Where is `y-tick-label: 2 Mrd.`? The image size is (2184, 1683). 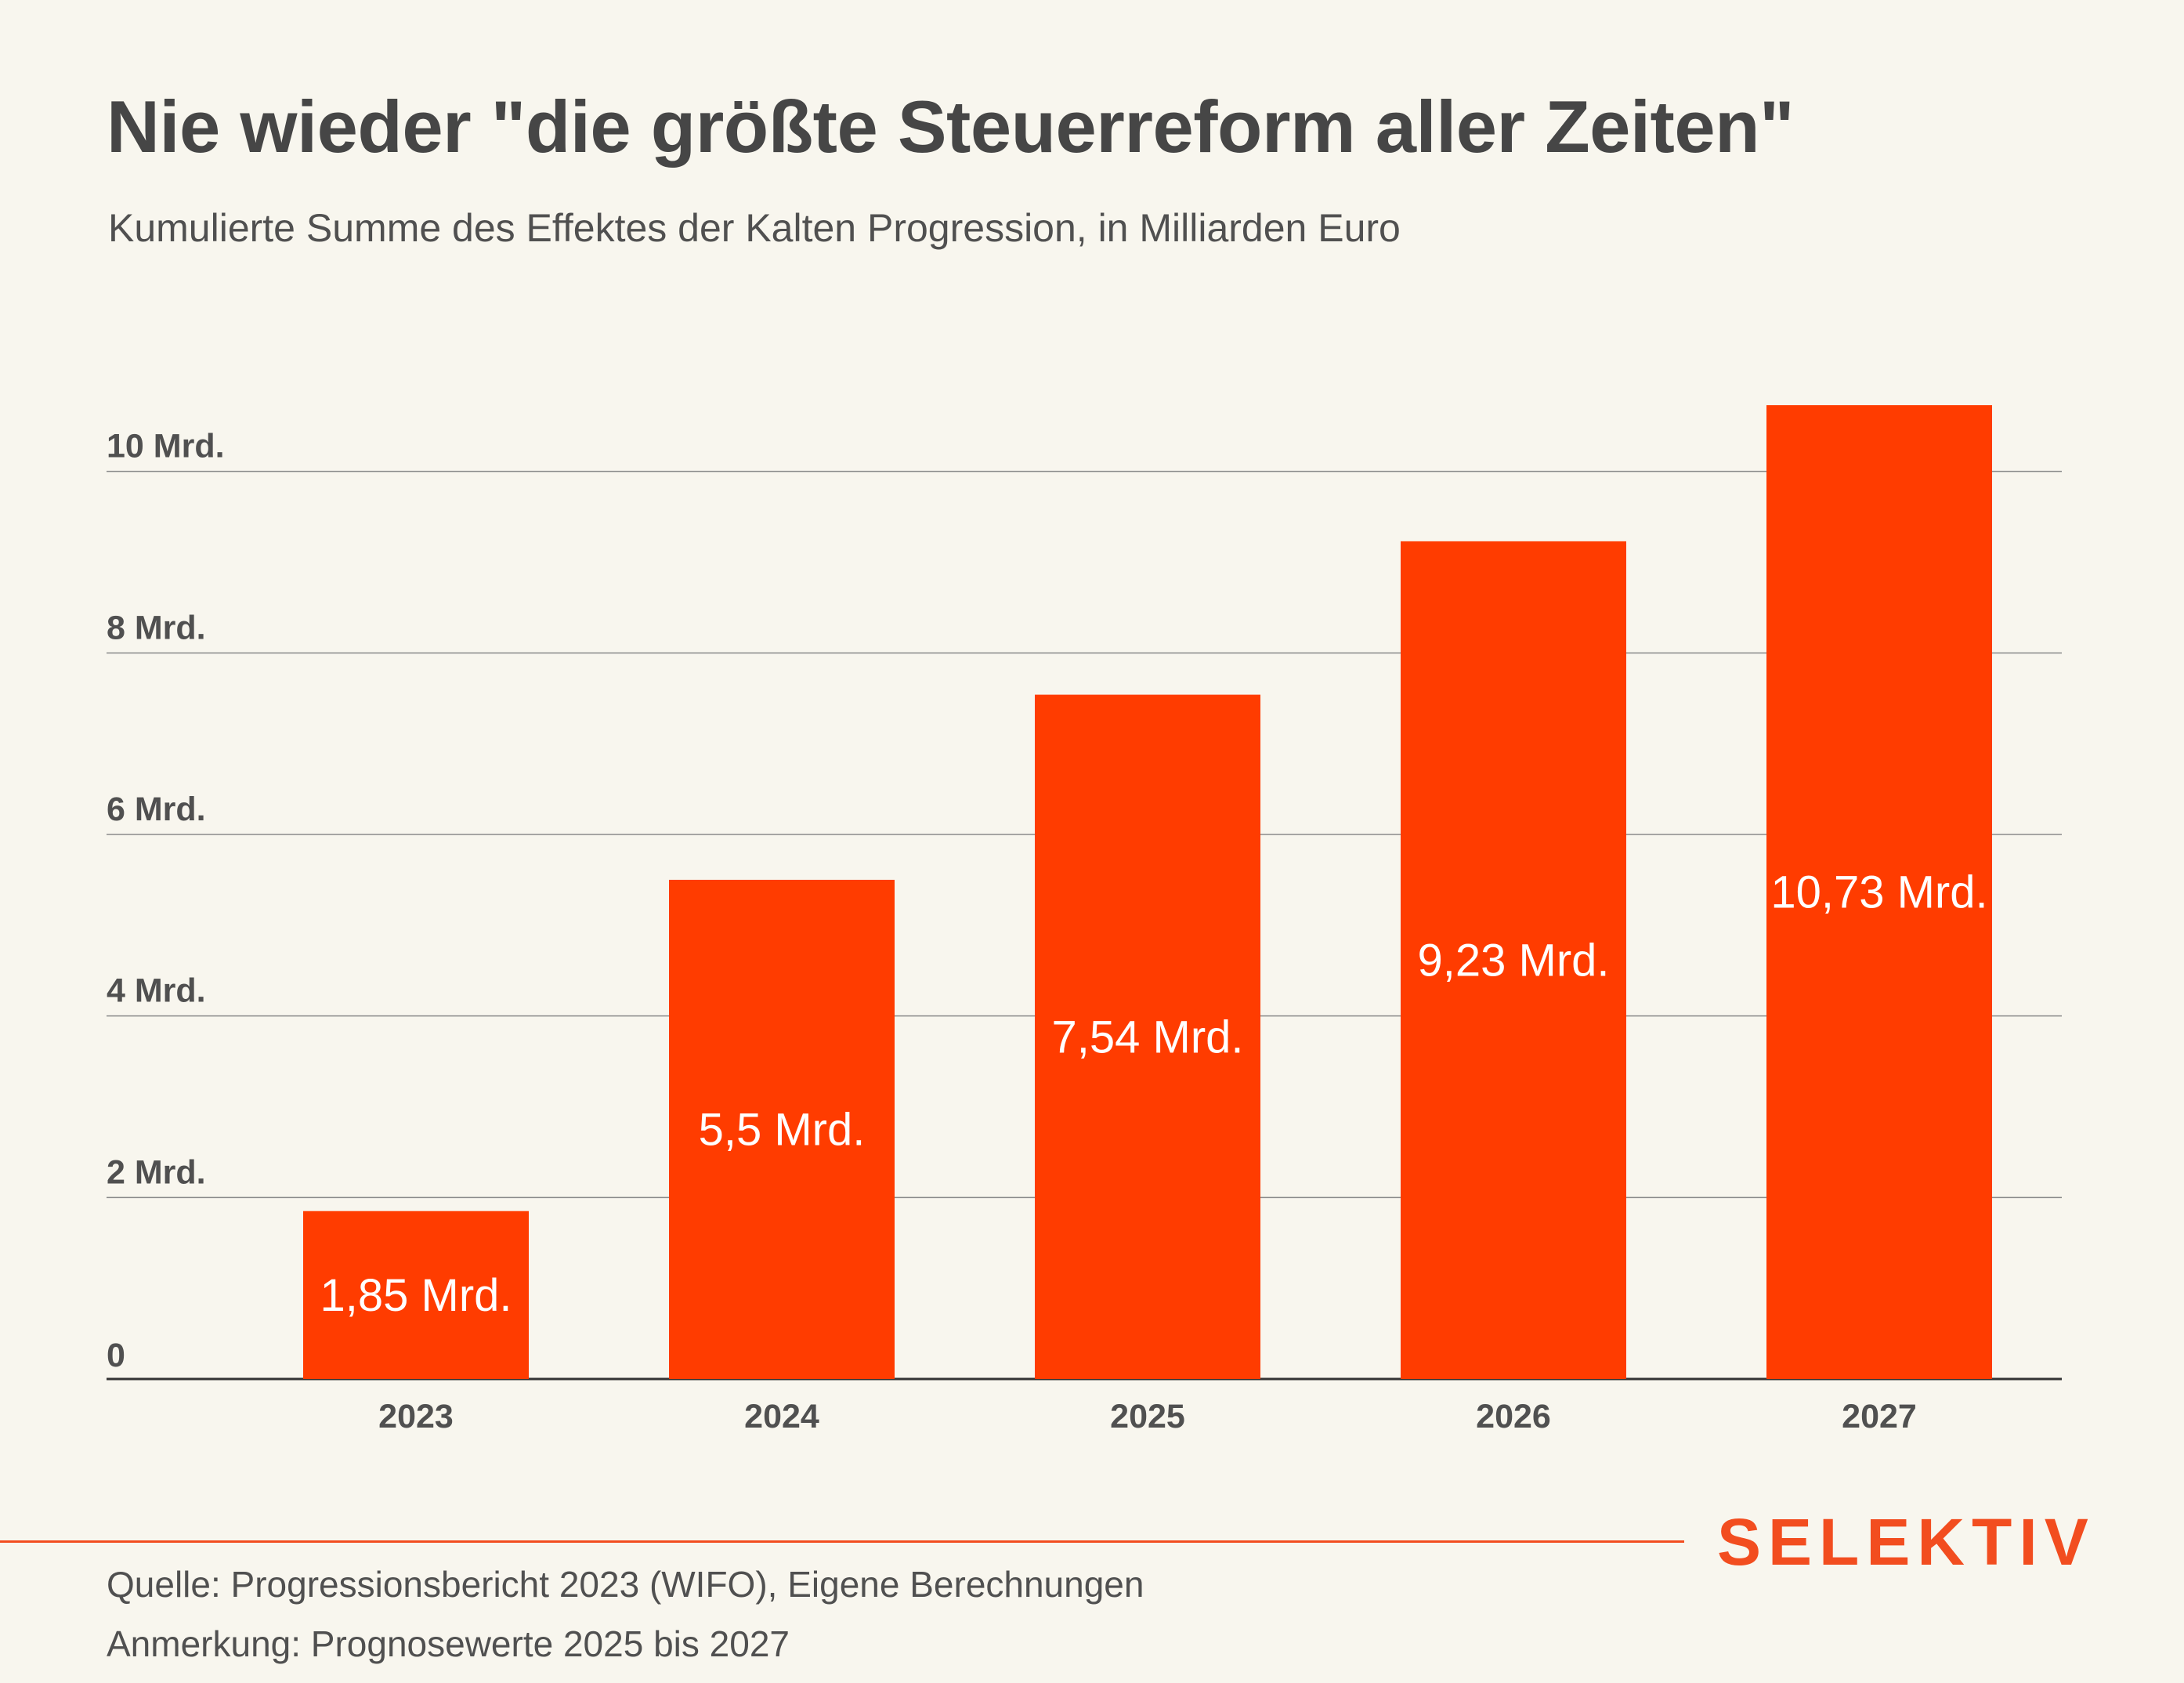 y-tick-label: 2 Mrd. is located at coordinates (156, 1172).